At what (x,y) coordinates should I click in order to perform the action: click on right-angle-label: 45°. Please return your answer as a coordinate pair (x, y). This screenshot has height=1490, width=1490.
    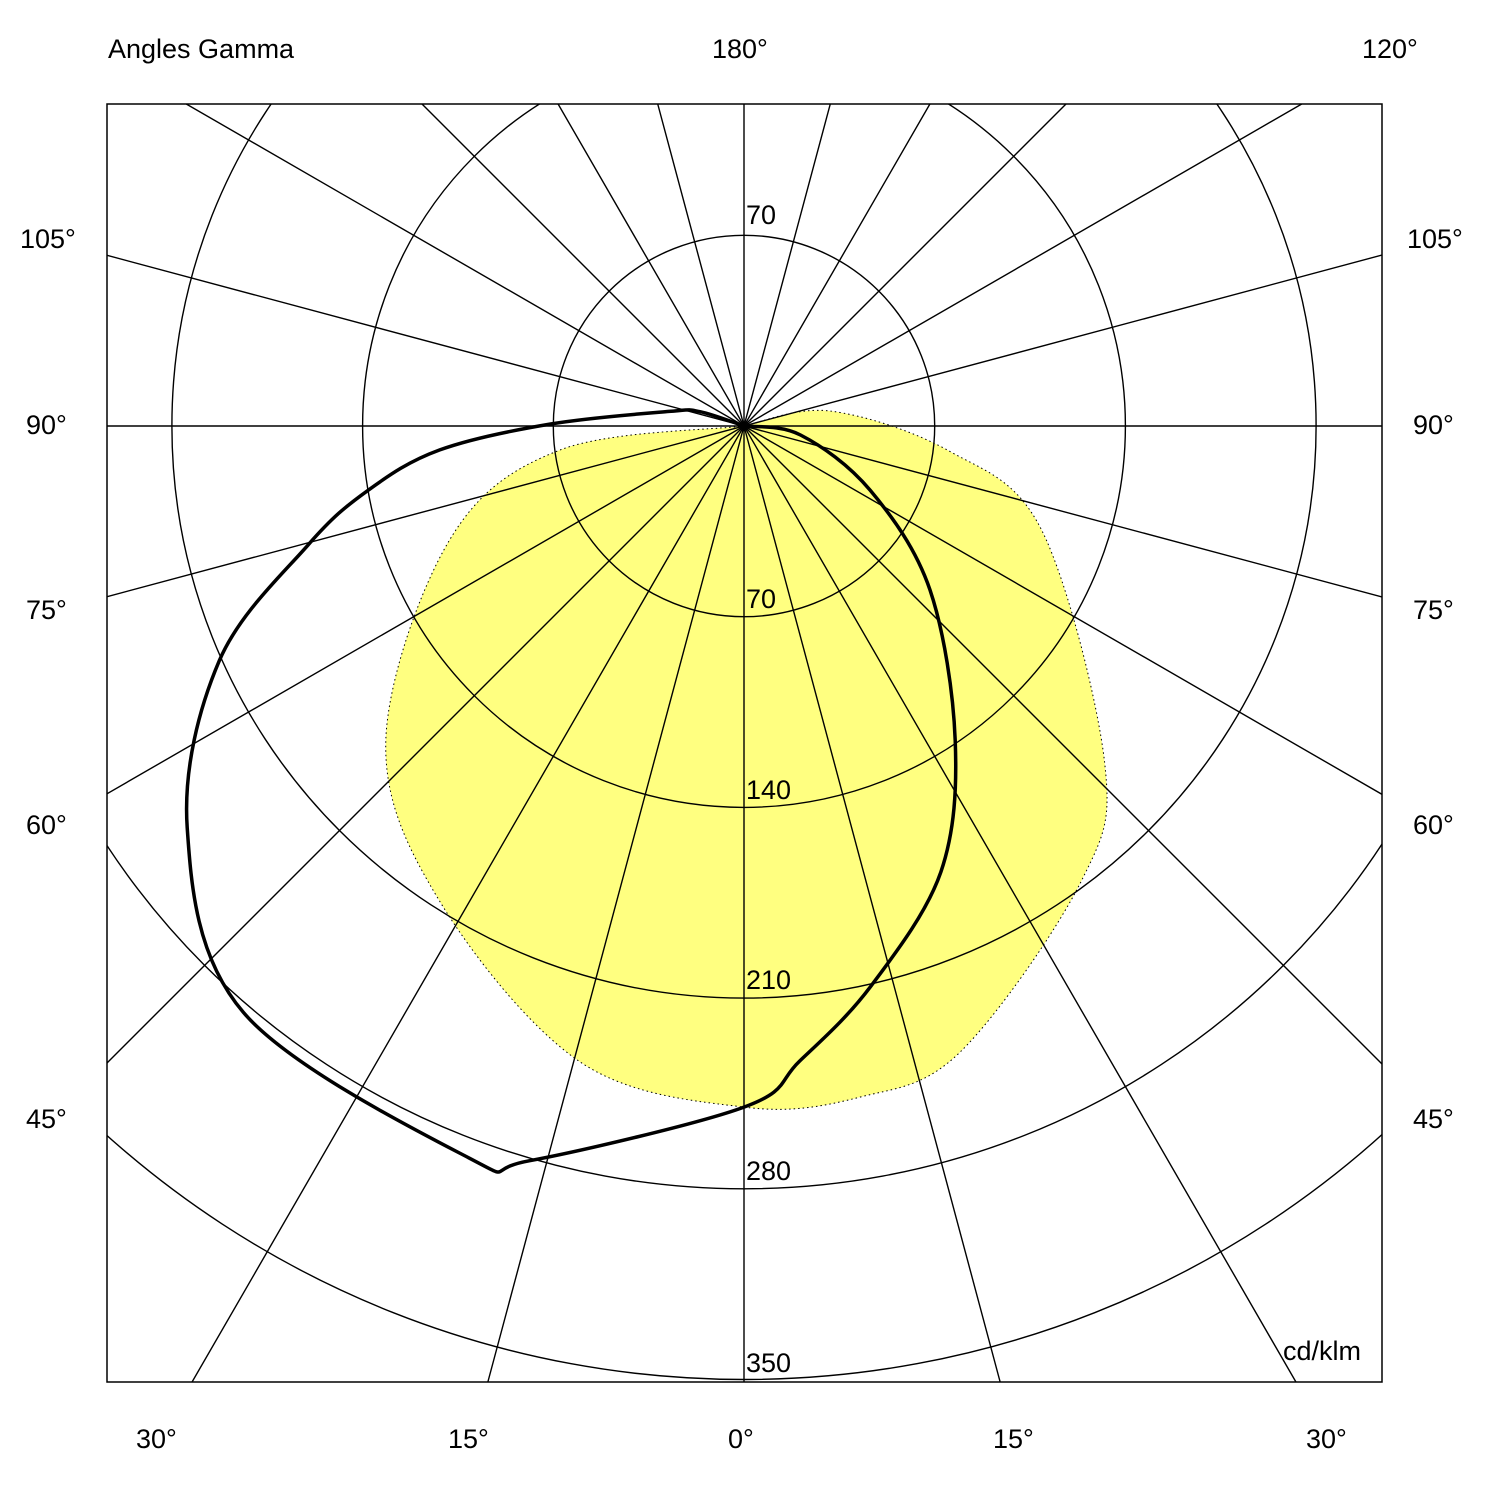
    Looking at the image, I should click on (1433, 1119).